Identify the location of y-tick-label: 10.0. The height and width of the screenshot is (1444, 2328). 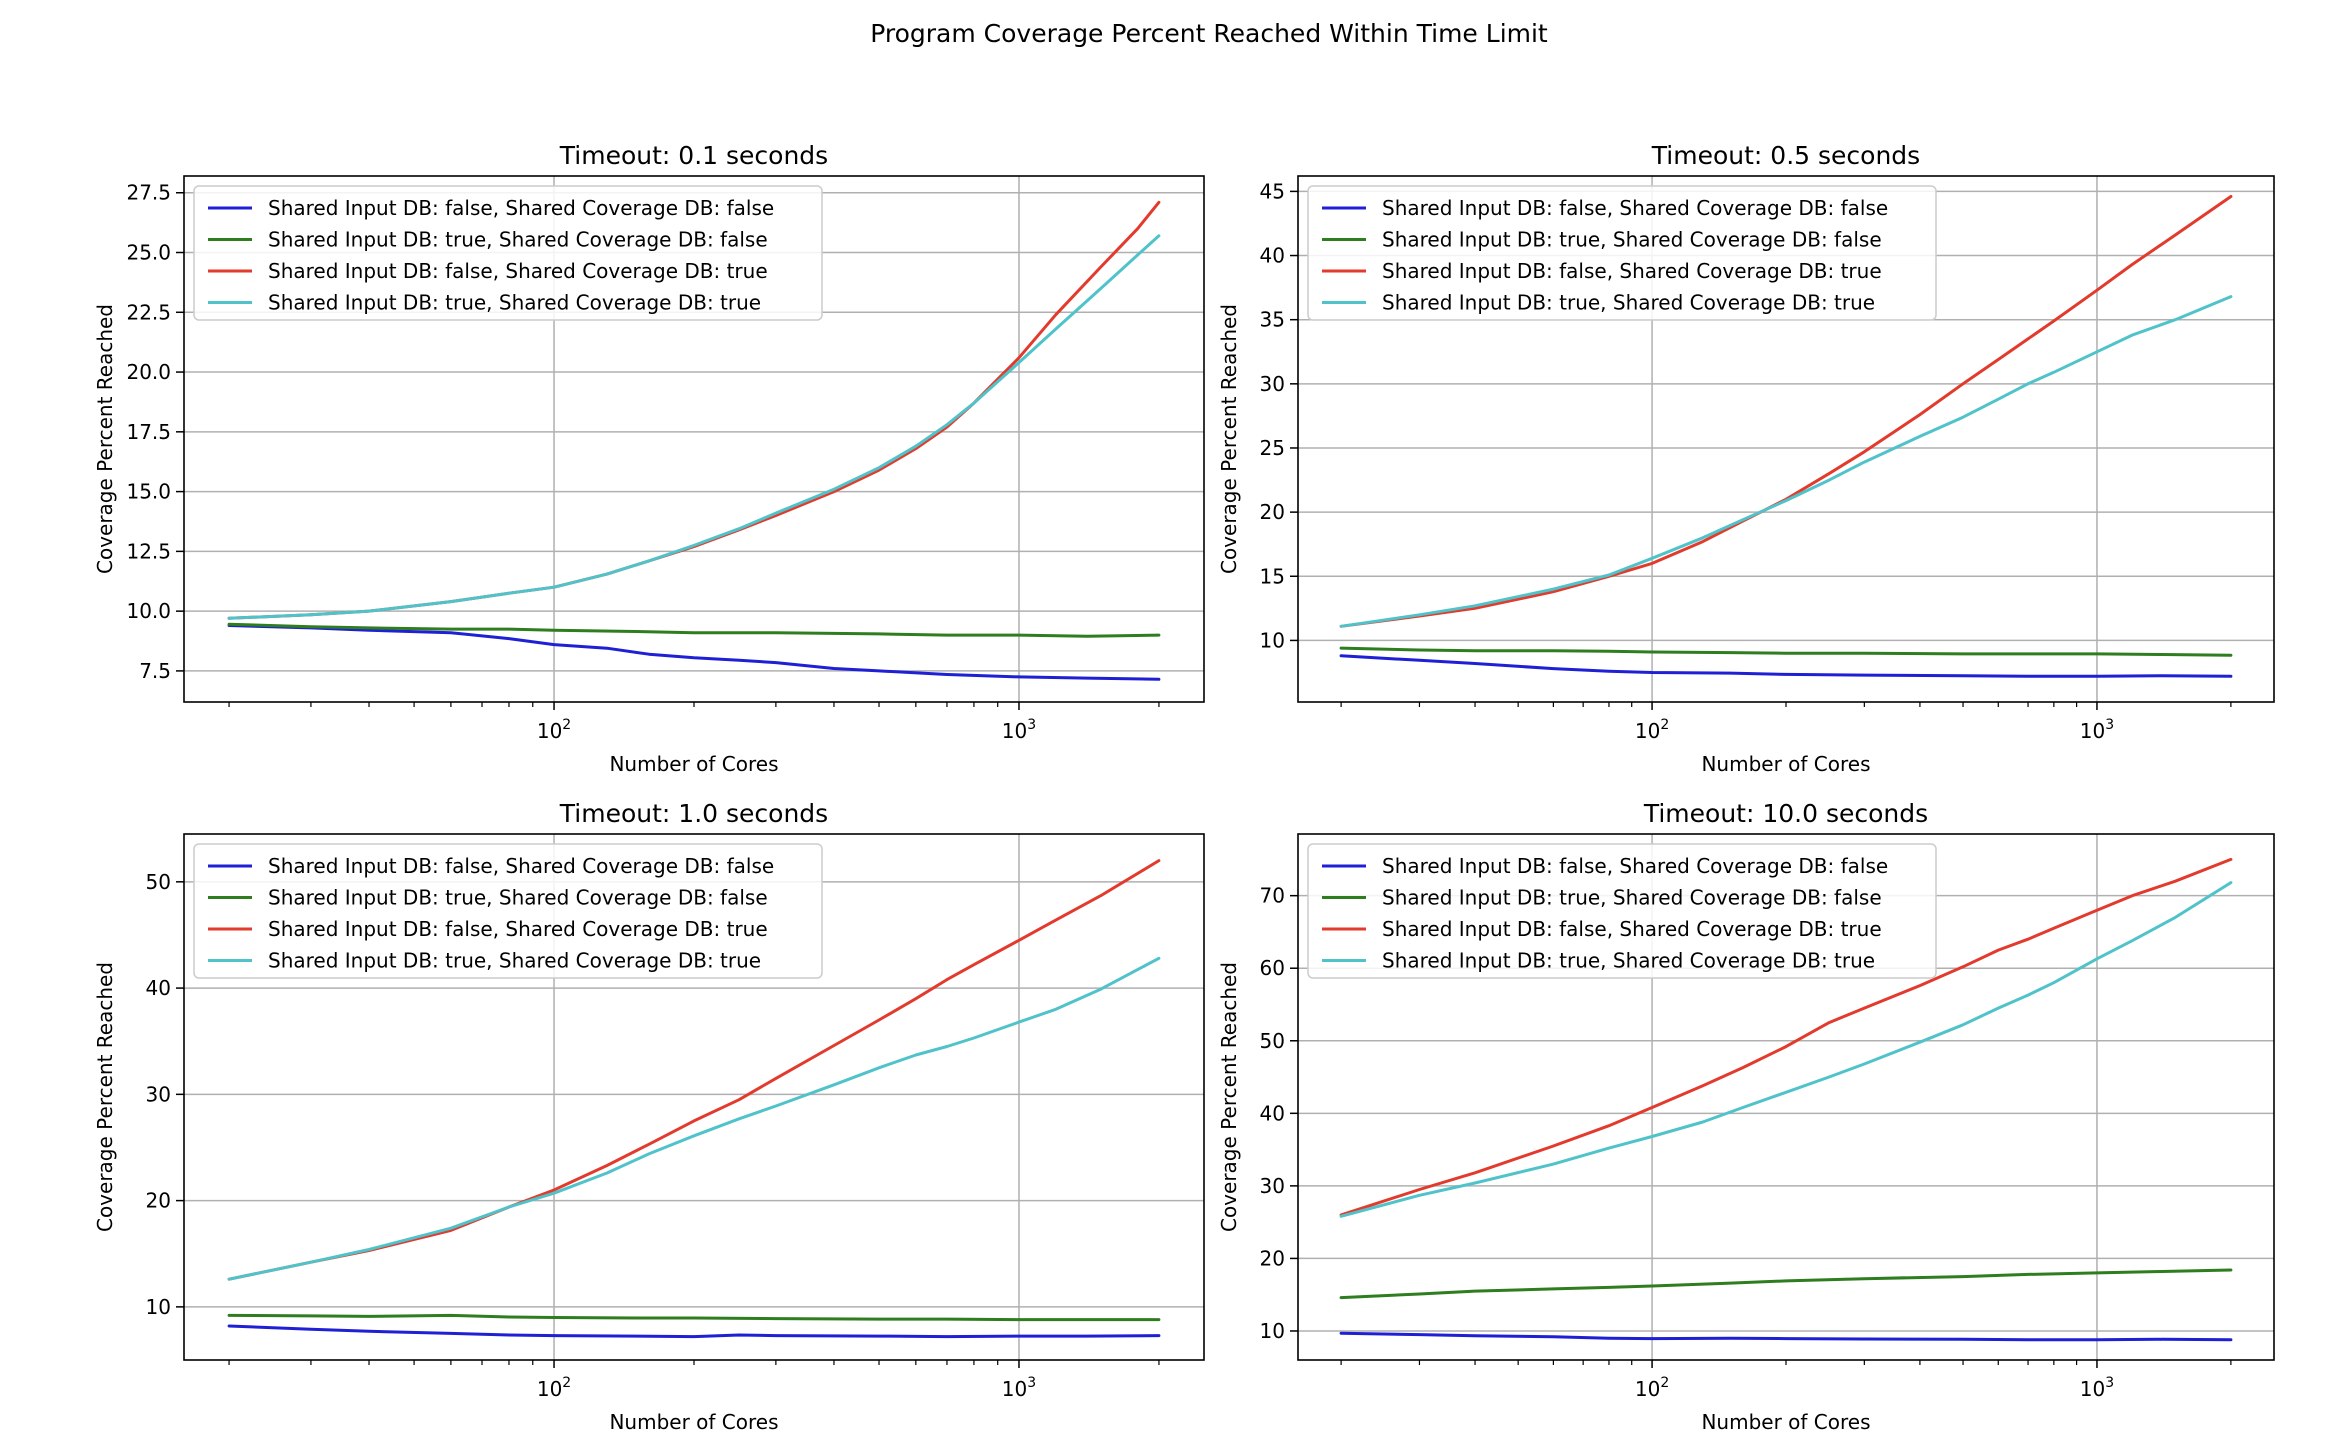
(148, 611).